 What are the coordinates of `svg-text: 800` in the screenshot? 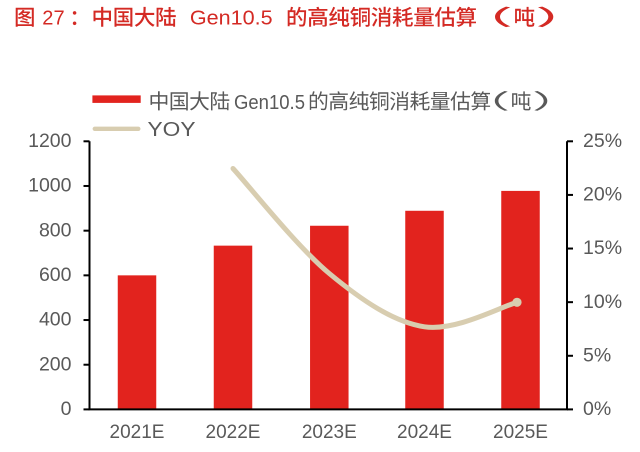 It's located at (55, 230).